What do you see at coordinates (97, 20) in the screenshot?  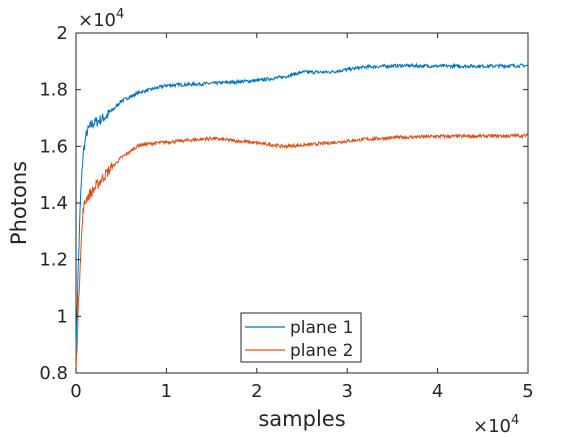 I see `y-exponent-base: ×10` at bounding box center [97, 20].